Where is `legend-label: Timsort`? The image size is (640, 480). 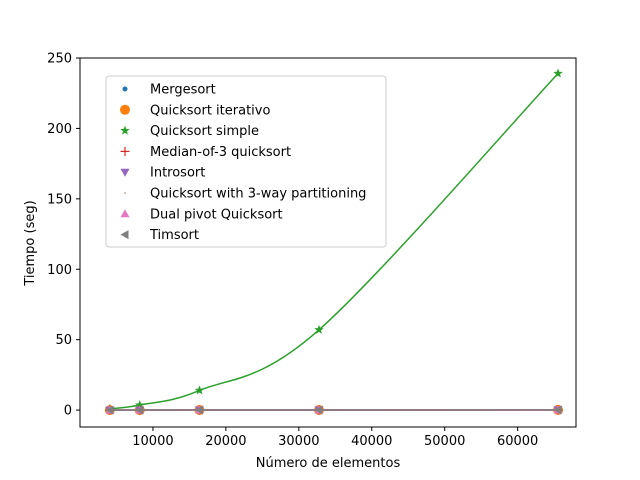
legend-label: Timsort is located at coordinates (174, 235).